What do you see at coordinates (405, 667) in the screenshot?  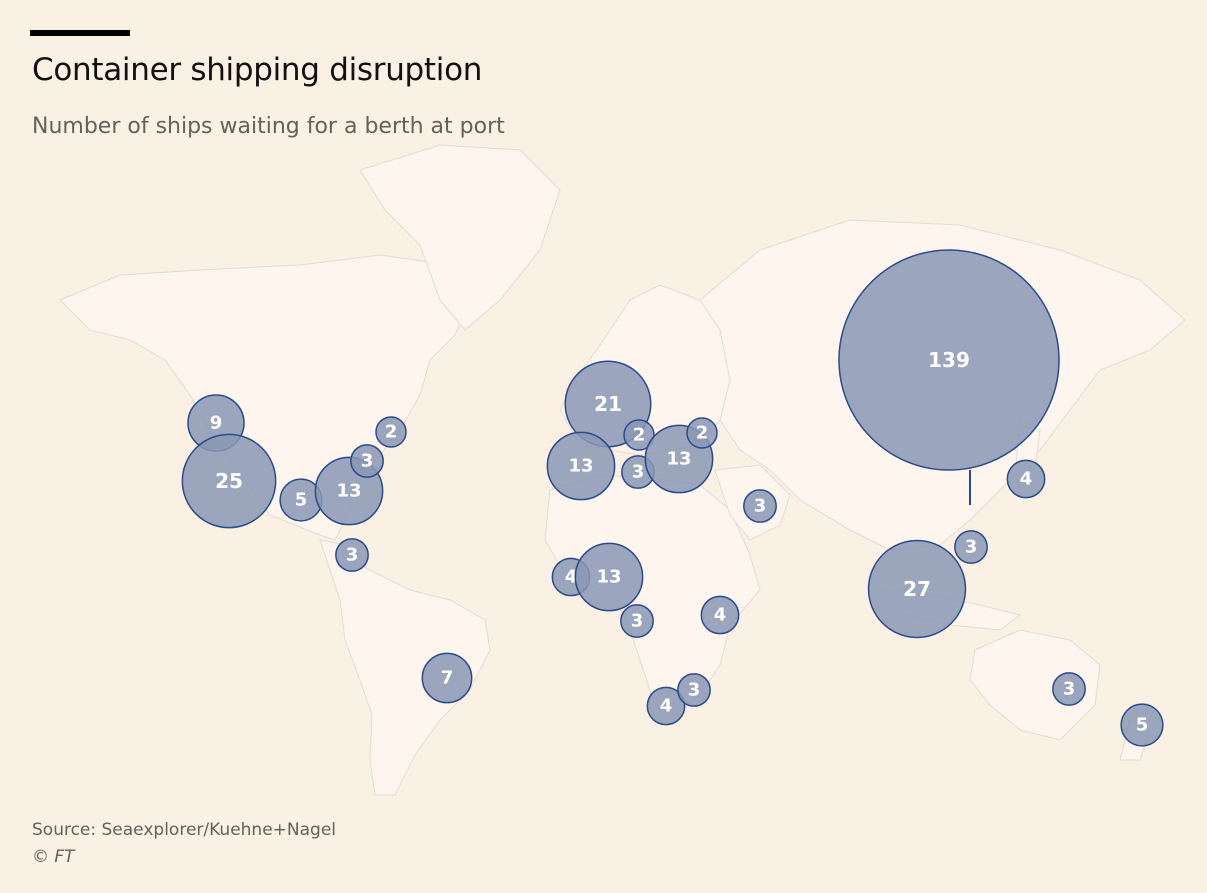 I see `land-south-america` at bounding box center [405, 667].